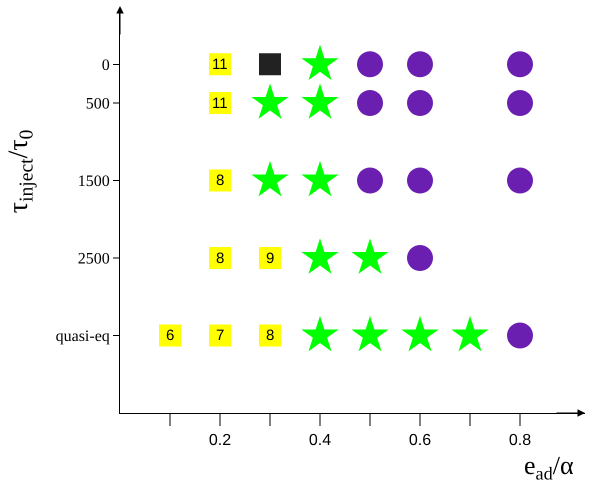 The width and height of the screenshot is (593, 486). What do you see at coordinates (520, 441) in the screenshot?
I see `x-tick-label: 0.8` at bounding box center [520, 441].